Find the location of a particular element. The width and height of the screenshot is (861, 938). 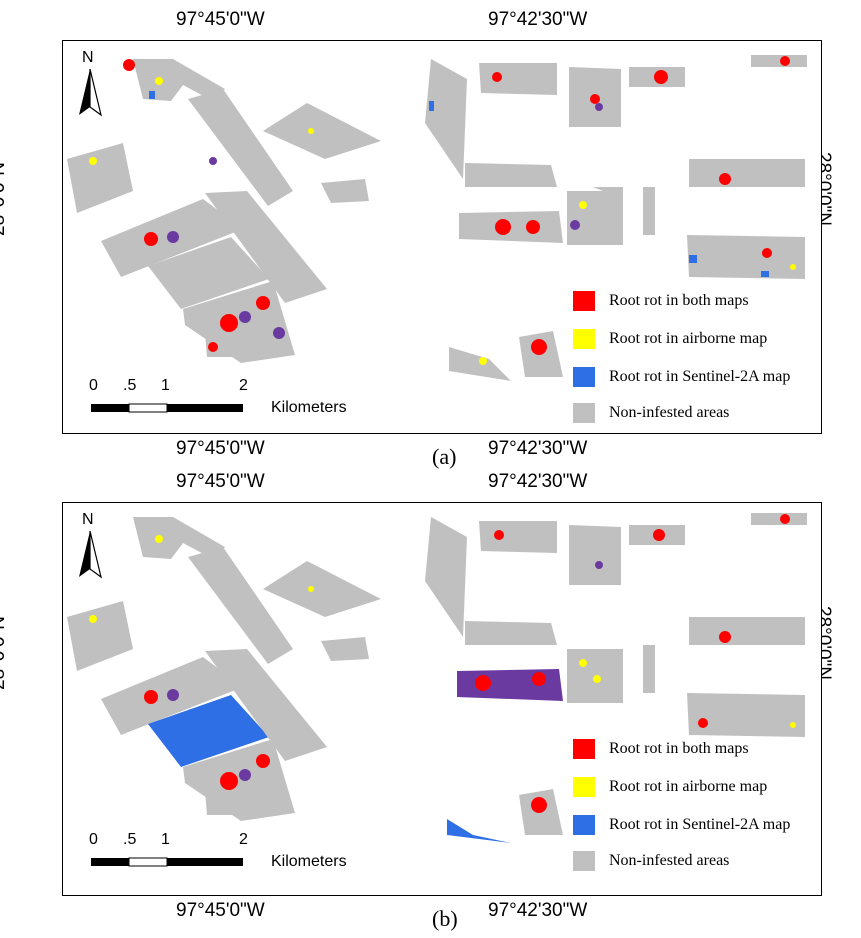

top-longitude-right: 97°42'30"W is located at coordinates (538, 481).